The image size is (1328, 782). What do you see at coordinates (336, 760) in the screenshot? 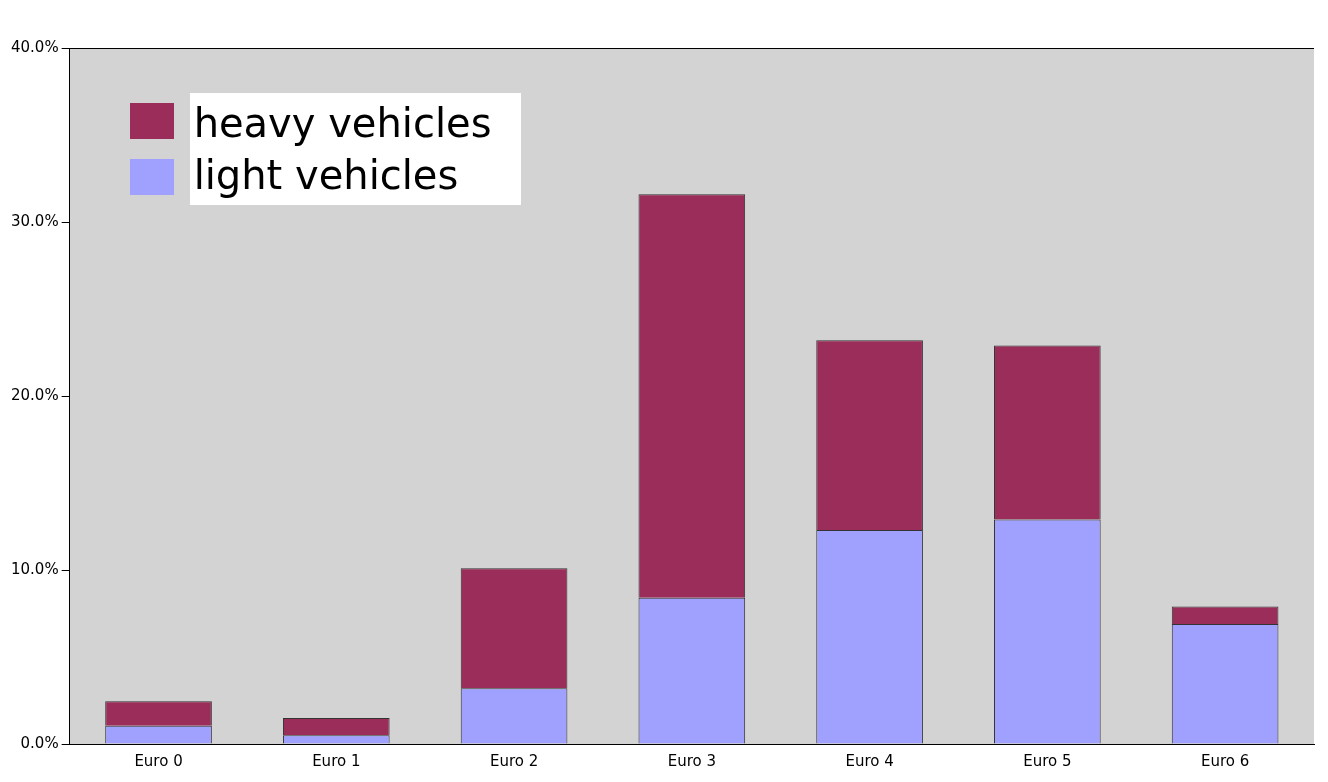
I see `x-tick-label: Euro 1` at bounding box center [336, 760].